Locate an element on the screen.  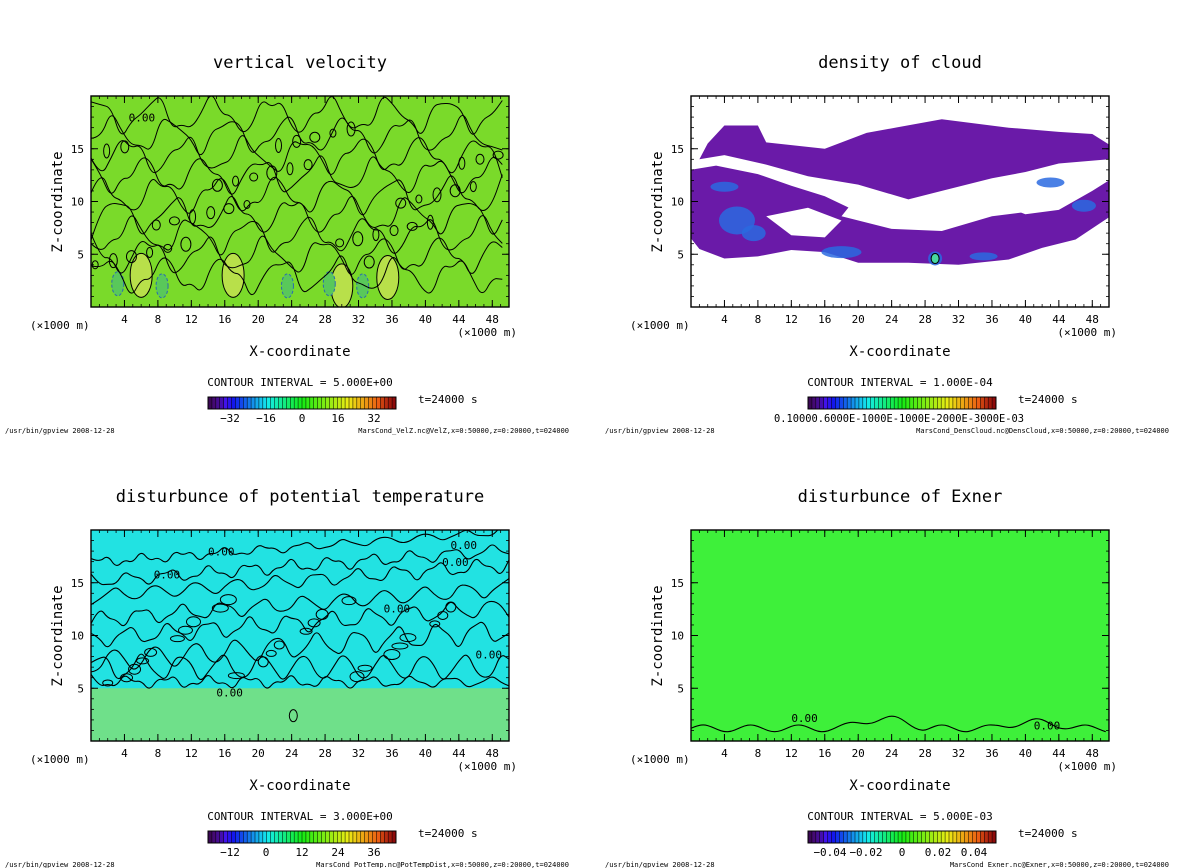
x-tick-label: 20 is located at coordinates (858, 753).